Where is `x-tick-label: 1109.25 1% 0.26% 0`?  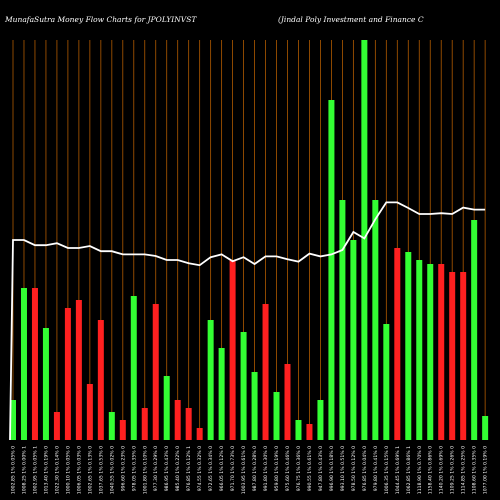 x-tick-label: 1109.25 1% 0.26% 0 is located at coordinates (453, 470).